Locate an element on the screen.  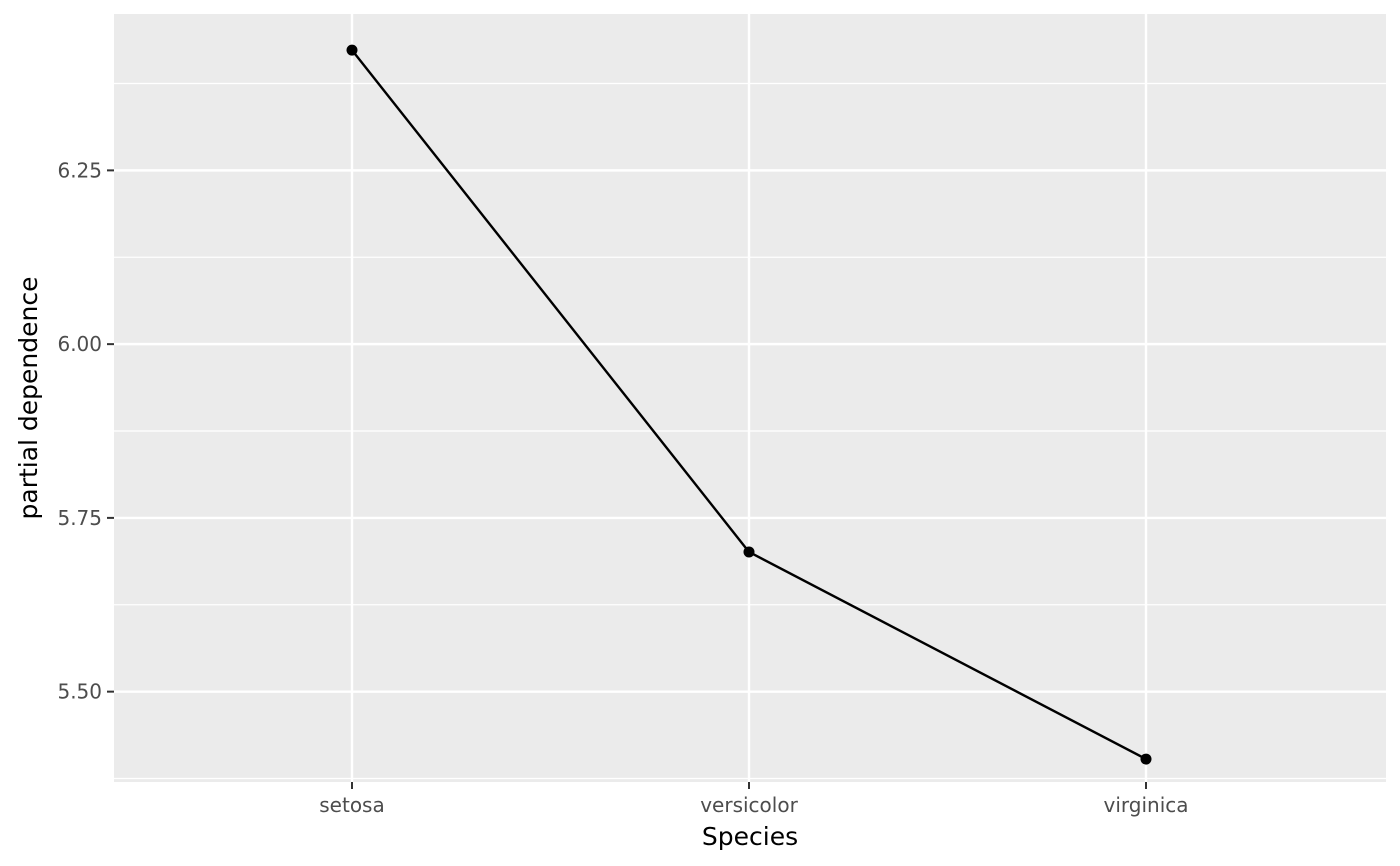
x-axis-title: Species is located at coordinates (750, 836).